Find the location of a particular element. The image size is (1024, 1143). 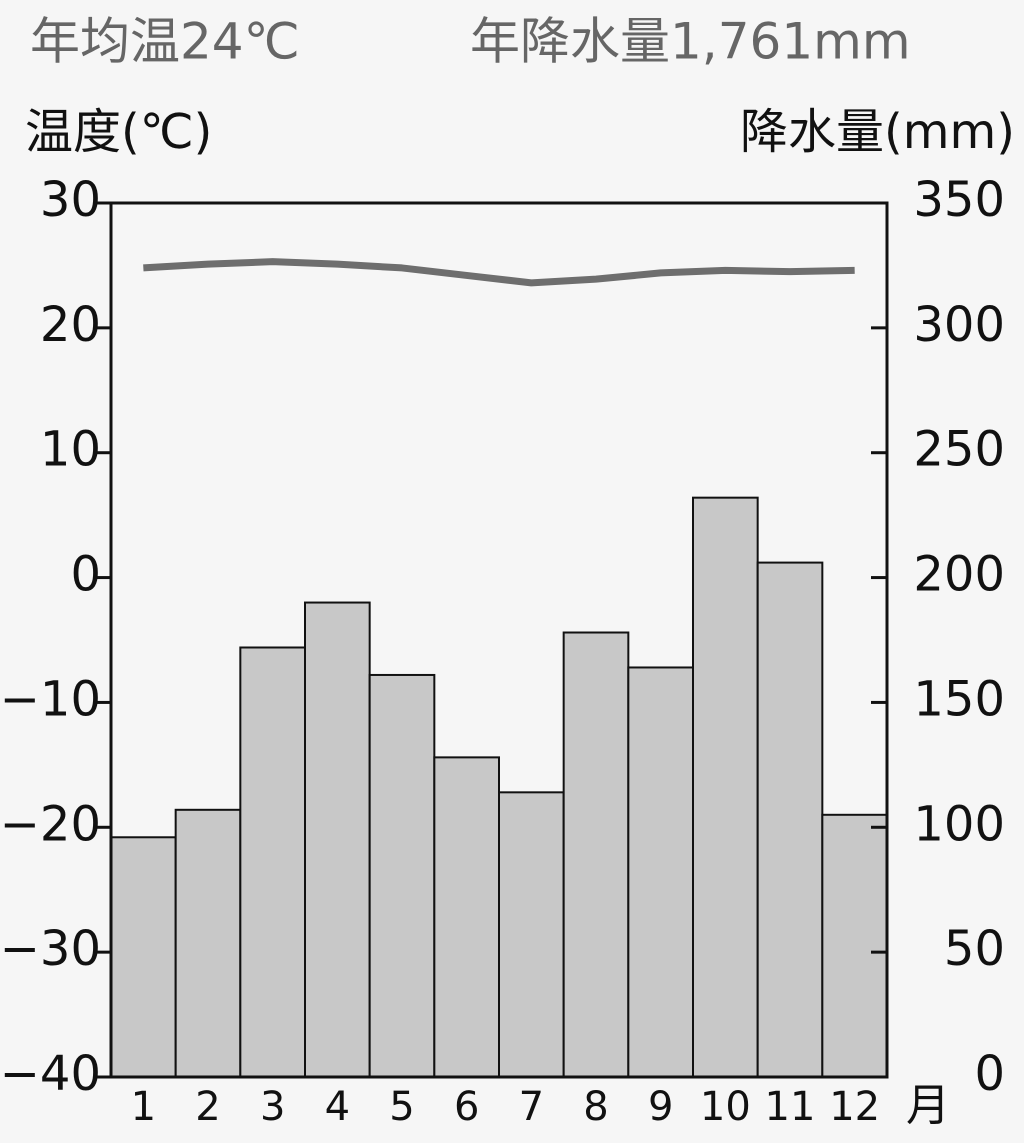

y-axis-label: 温度(℃) is located at coordinates (118, 132).